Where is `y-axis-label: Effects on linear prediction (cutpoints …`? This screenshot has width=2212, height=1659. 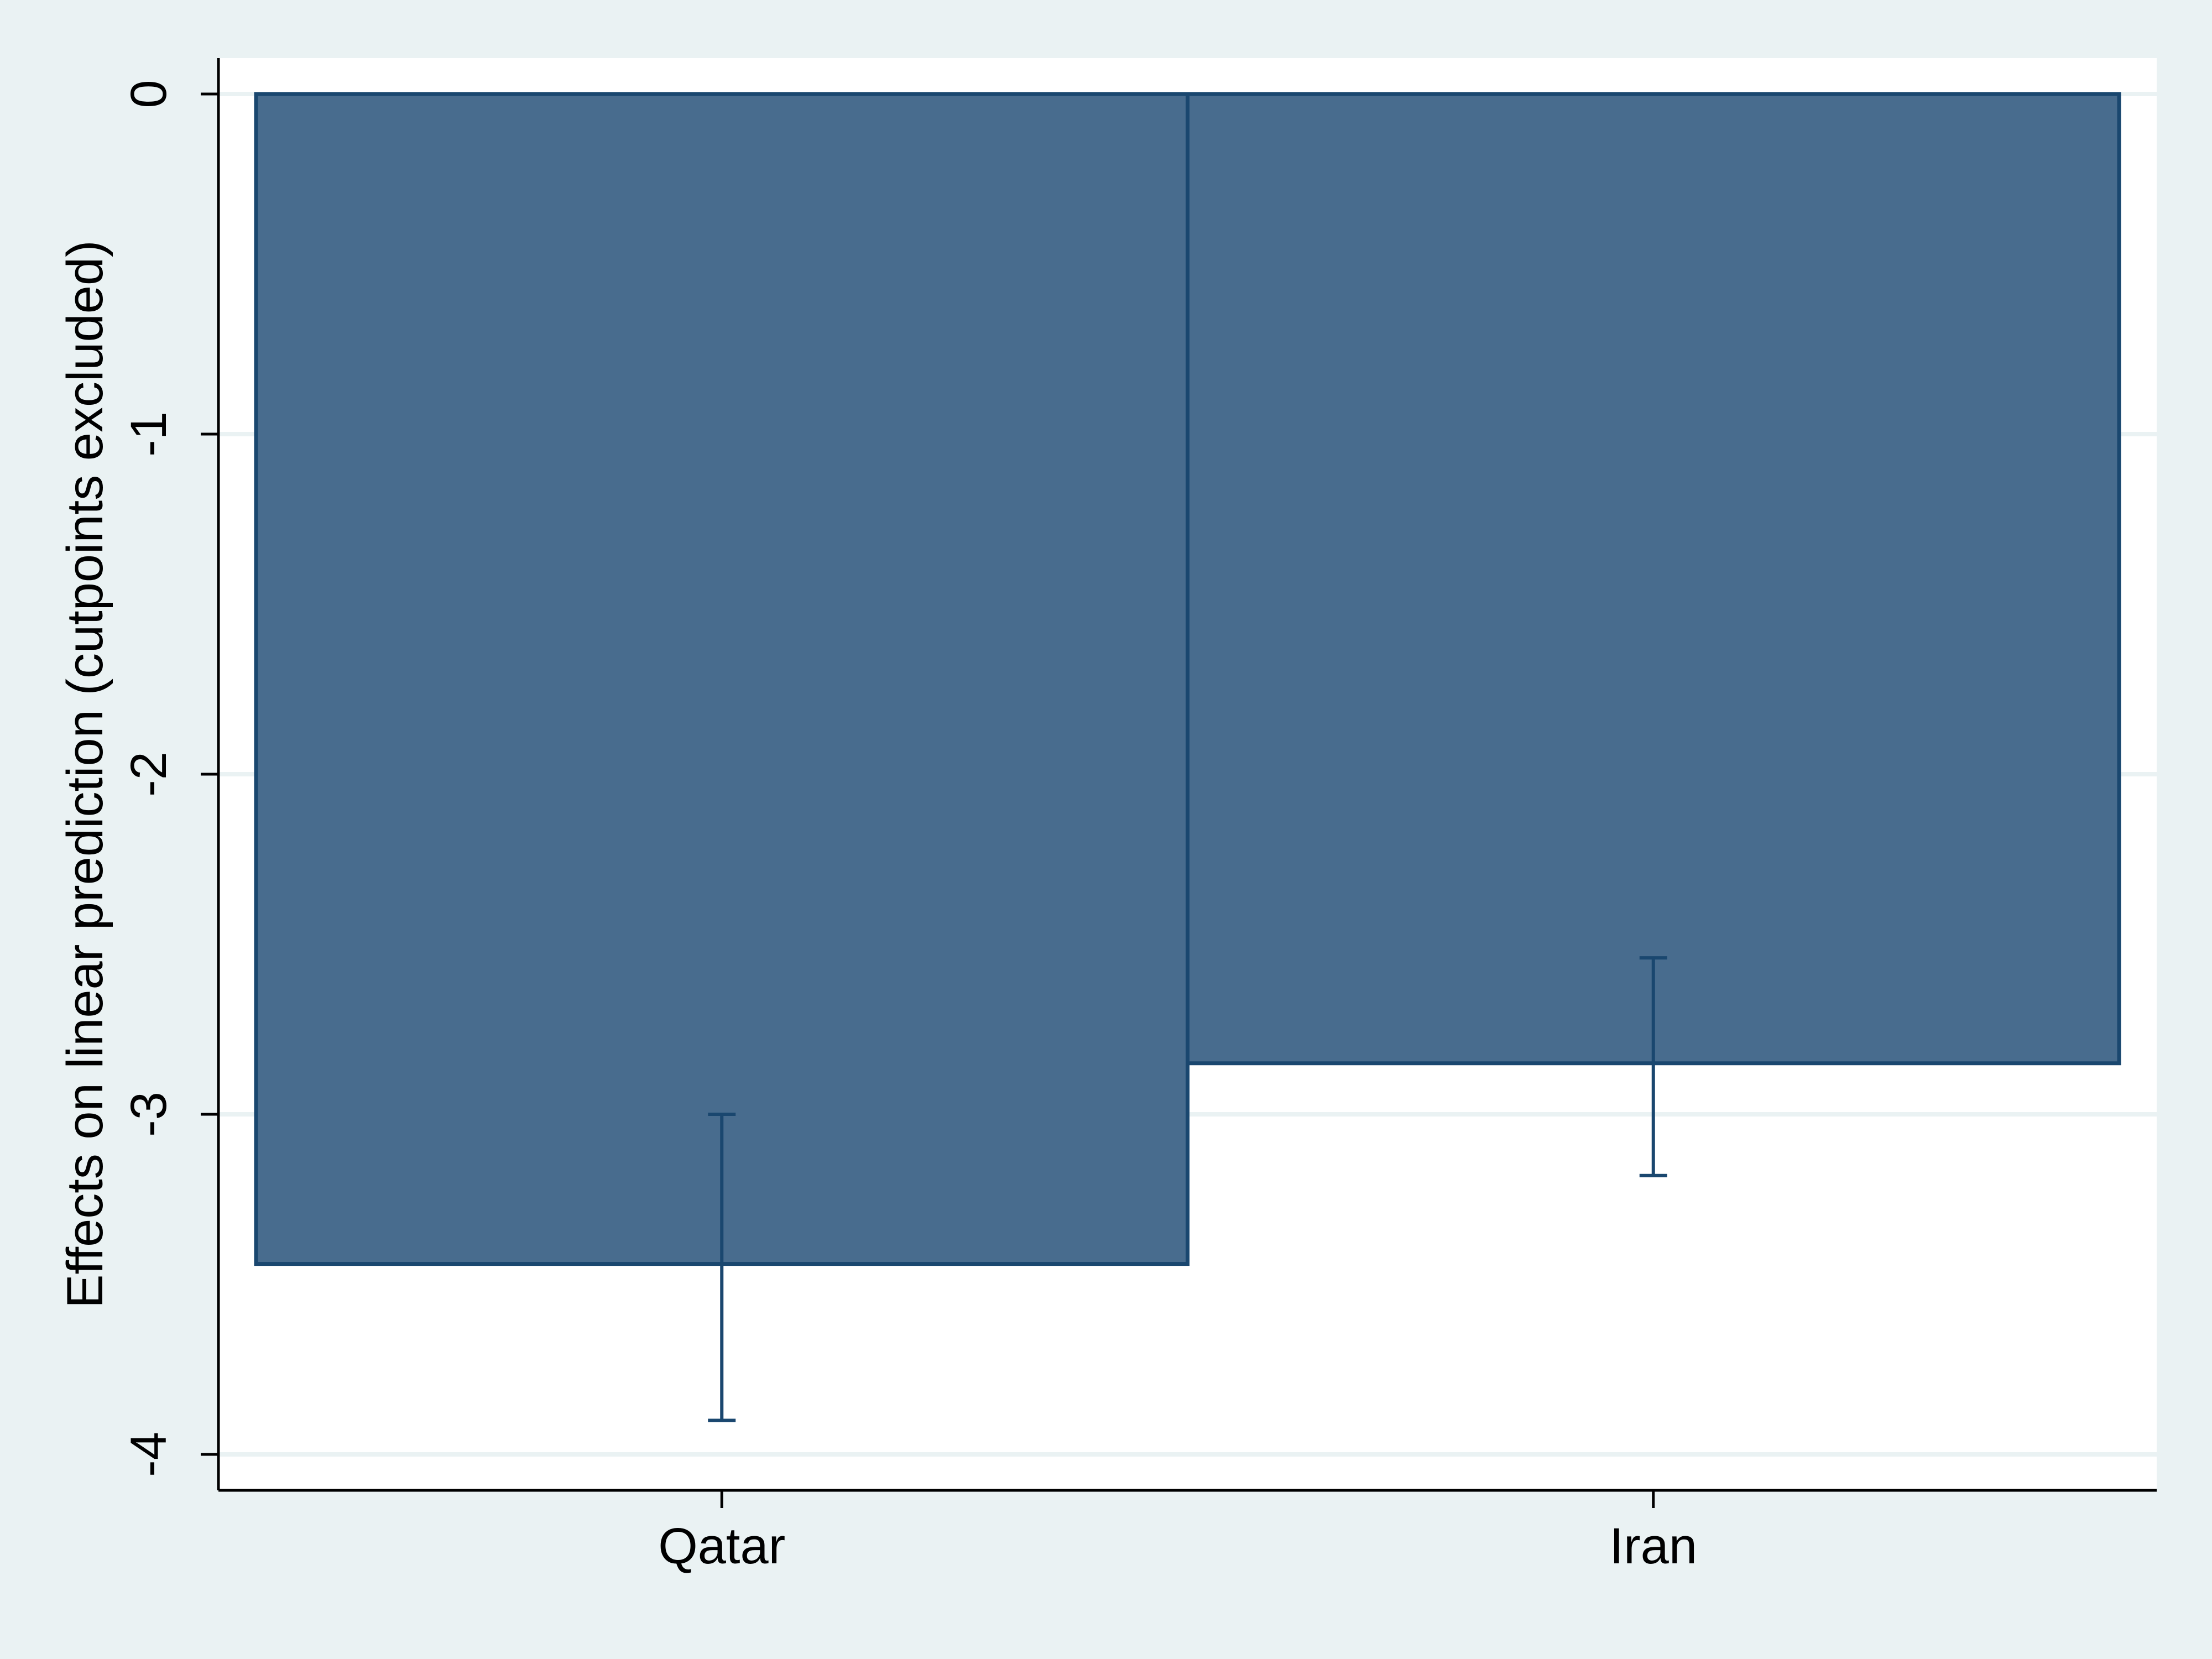
y-axis-label: Effects on linear prediction (cutpoints … is located at coordinates (85, 774).